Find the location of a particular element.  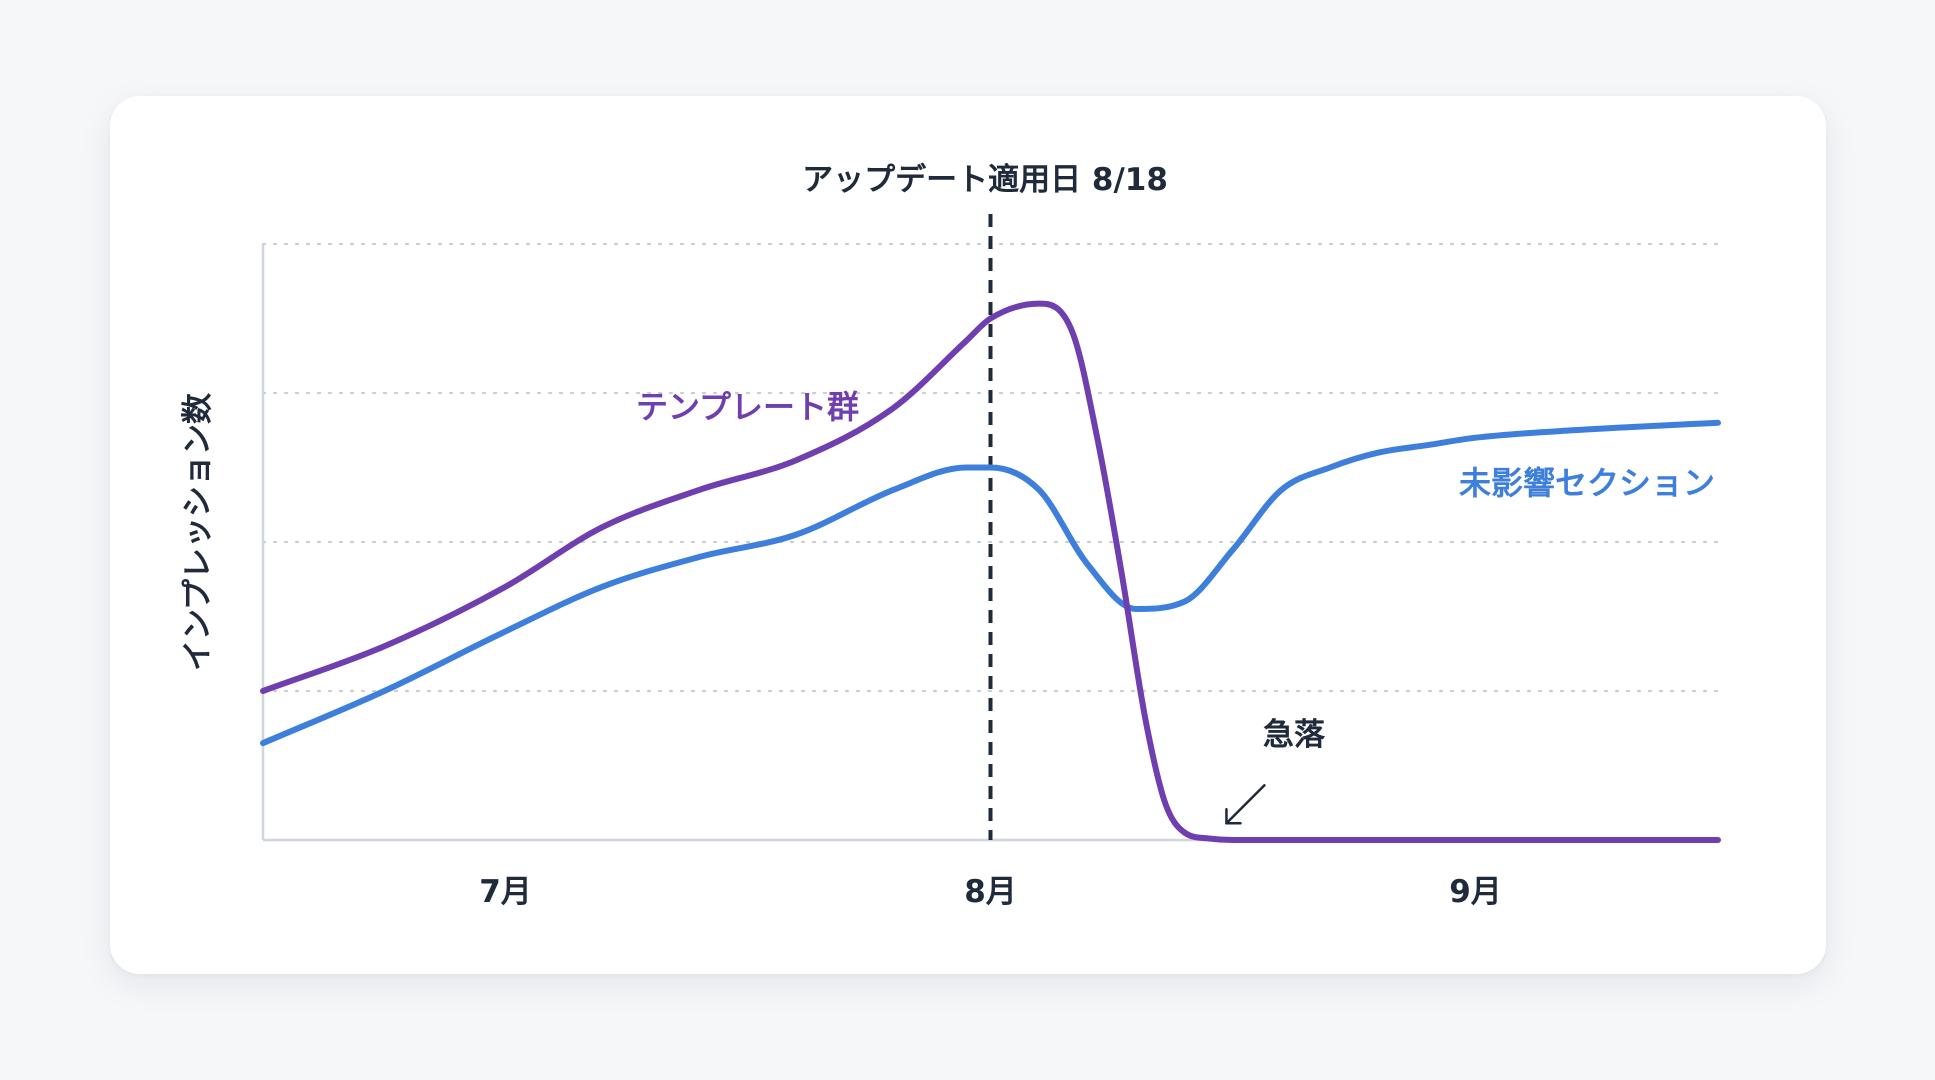

series-label-template: テンプレート群 is located at coordinates (747, 407).